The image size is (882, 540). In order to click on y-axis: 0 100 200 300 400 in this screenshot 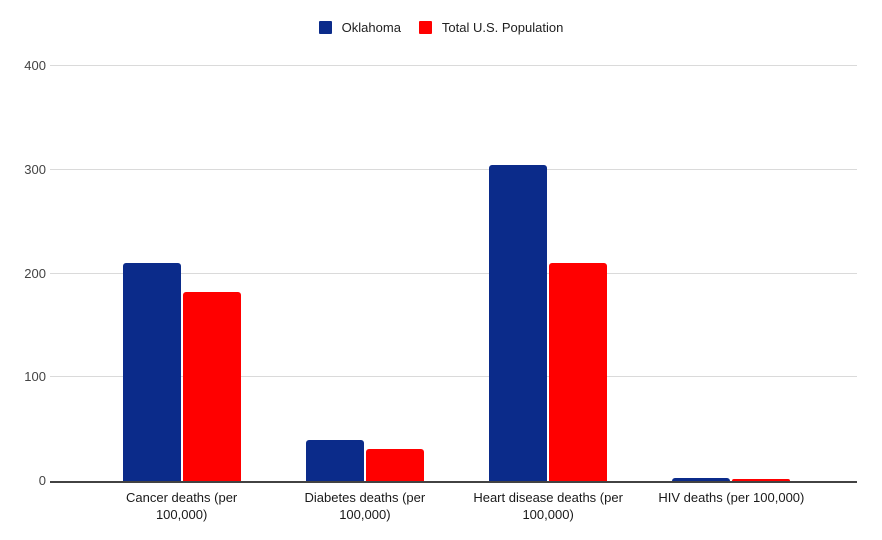, I will do `click(23, 273)`.